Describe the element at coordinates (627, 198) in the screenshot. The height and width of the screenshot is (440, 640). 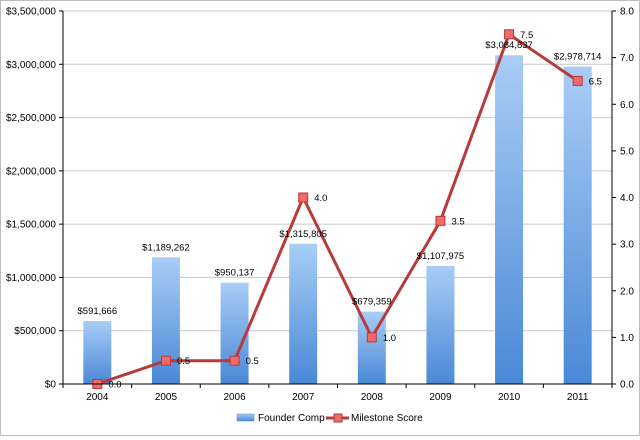
I see `y-right-tick-label: 4.0` at that location.